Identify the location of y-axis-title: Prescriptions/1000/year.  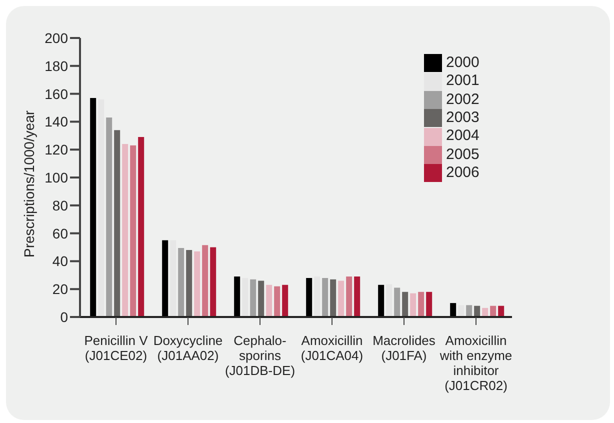
(28, 184).